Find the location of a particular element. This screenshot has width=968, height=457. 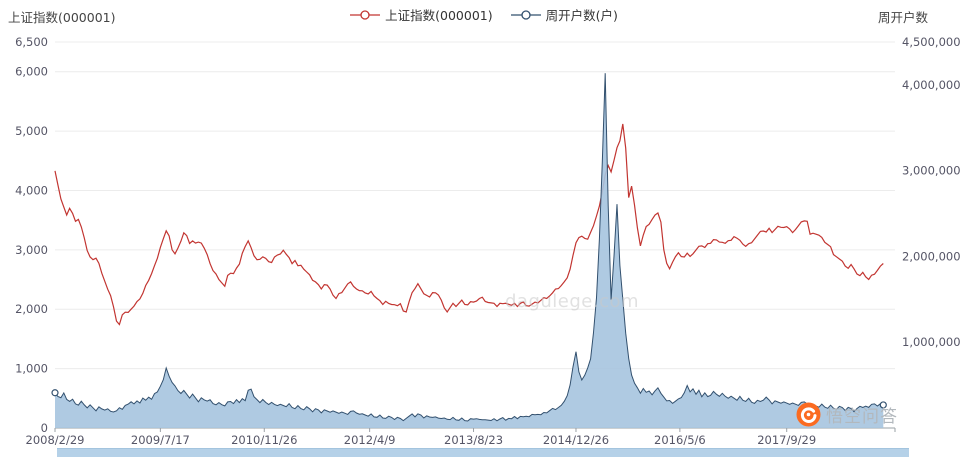

legend-item-sse-index: 上证指数(000001) is located at coordinates (421, 14).